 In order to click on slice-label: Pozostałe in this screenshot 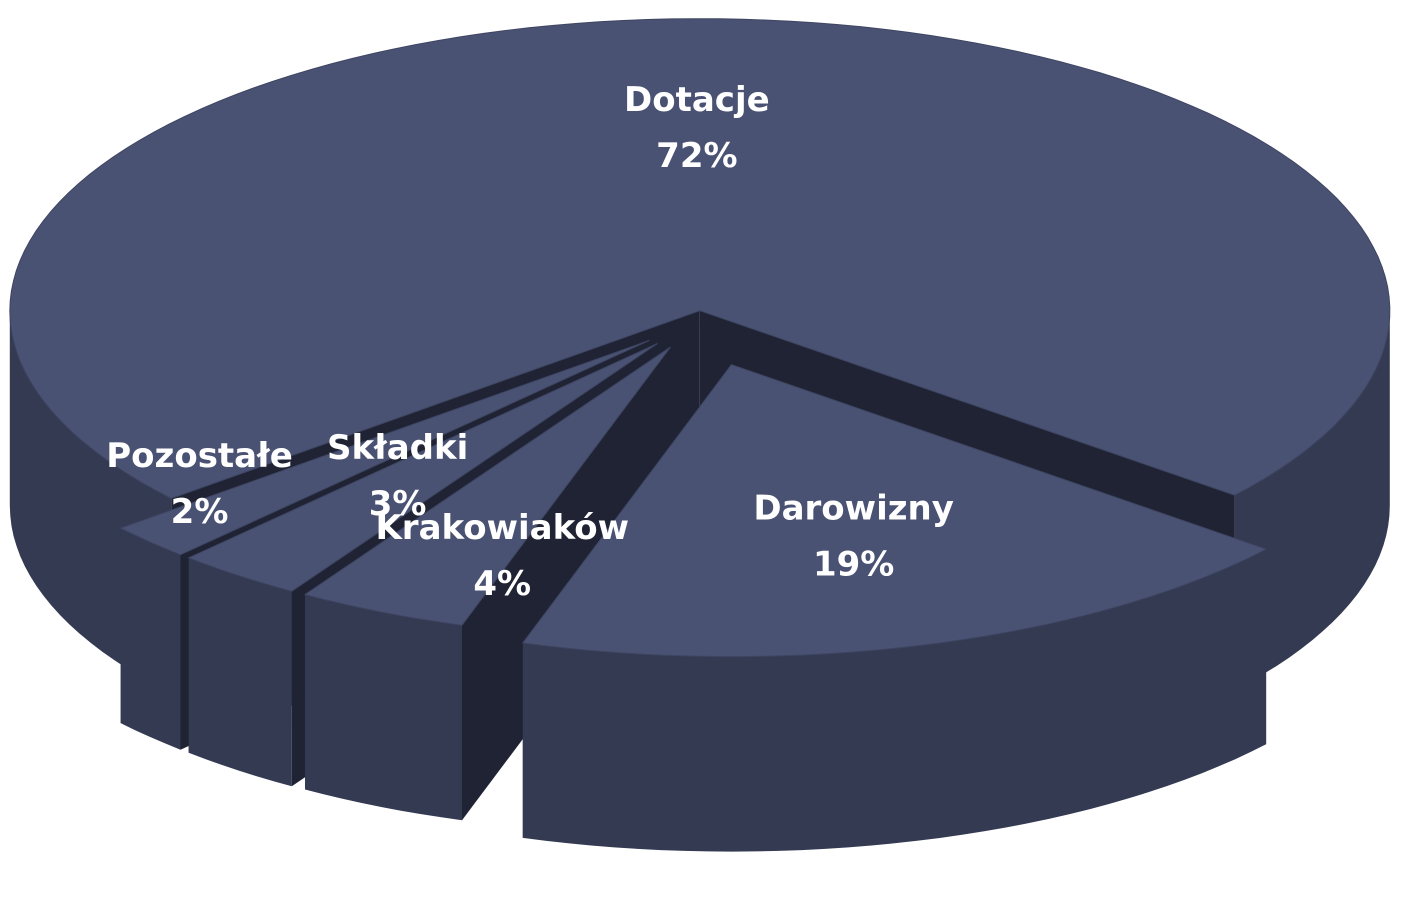, I will do `click(199, 456)`.